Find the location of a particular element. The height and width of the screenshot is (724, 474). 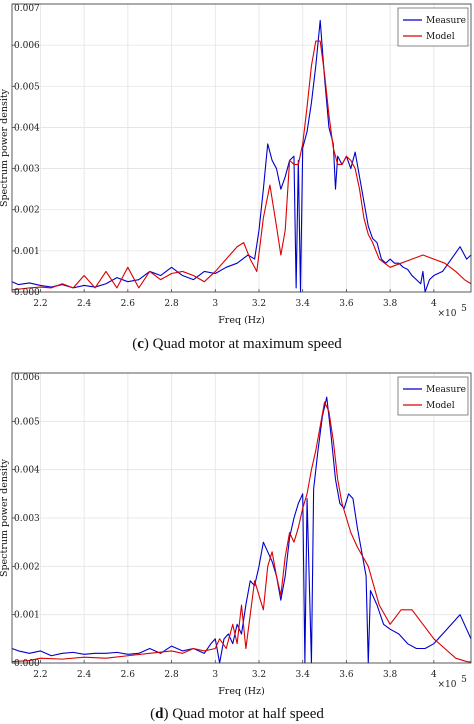

y-tick-label: 0.007 is located at coordinates (27, 9).